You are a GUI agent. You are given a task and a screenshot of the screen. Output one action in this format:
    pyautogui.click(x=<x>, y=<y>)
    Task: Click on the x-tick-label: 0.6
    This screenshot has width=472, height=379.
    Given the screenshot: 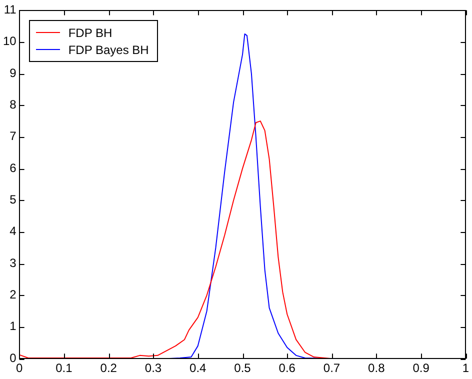 What is the action you would take?
    pyautogui.click(x=287, y=368)
    